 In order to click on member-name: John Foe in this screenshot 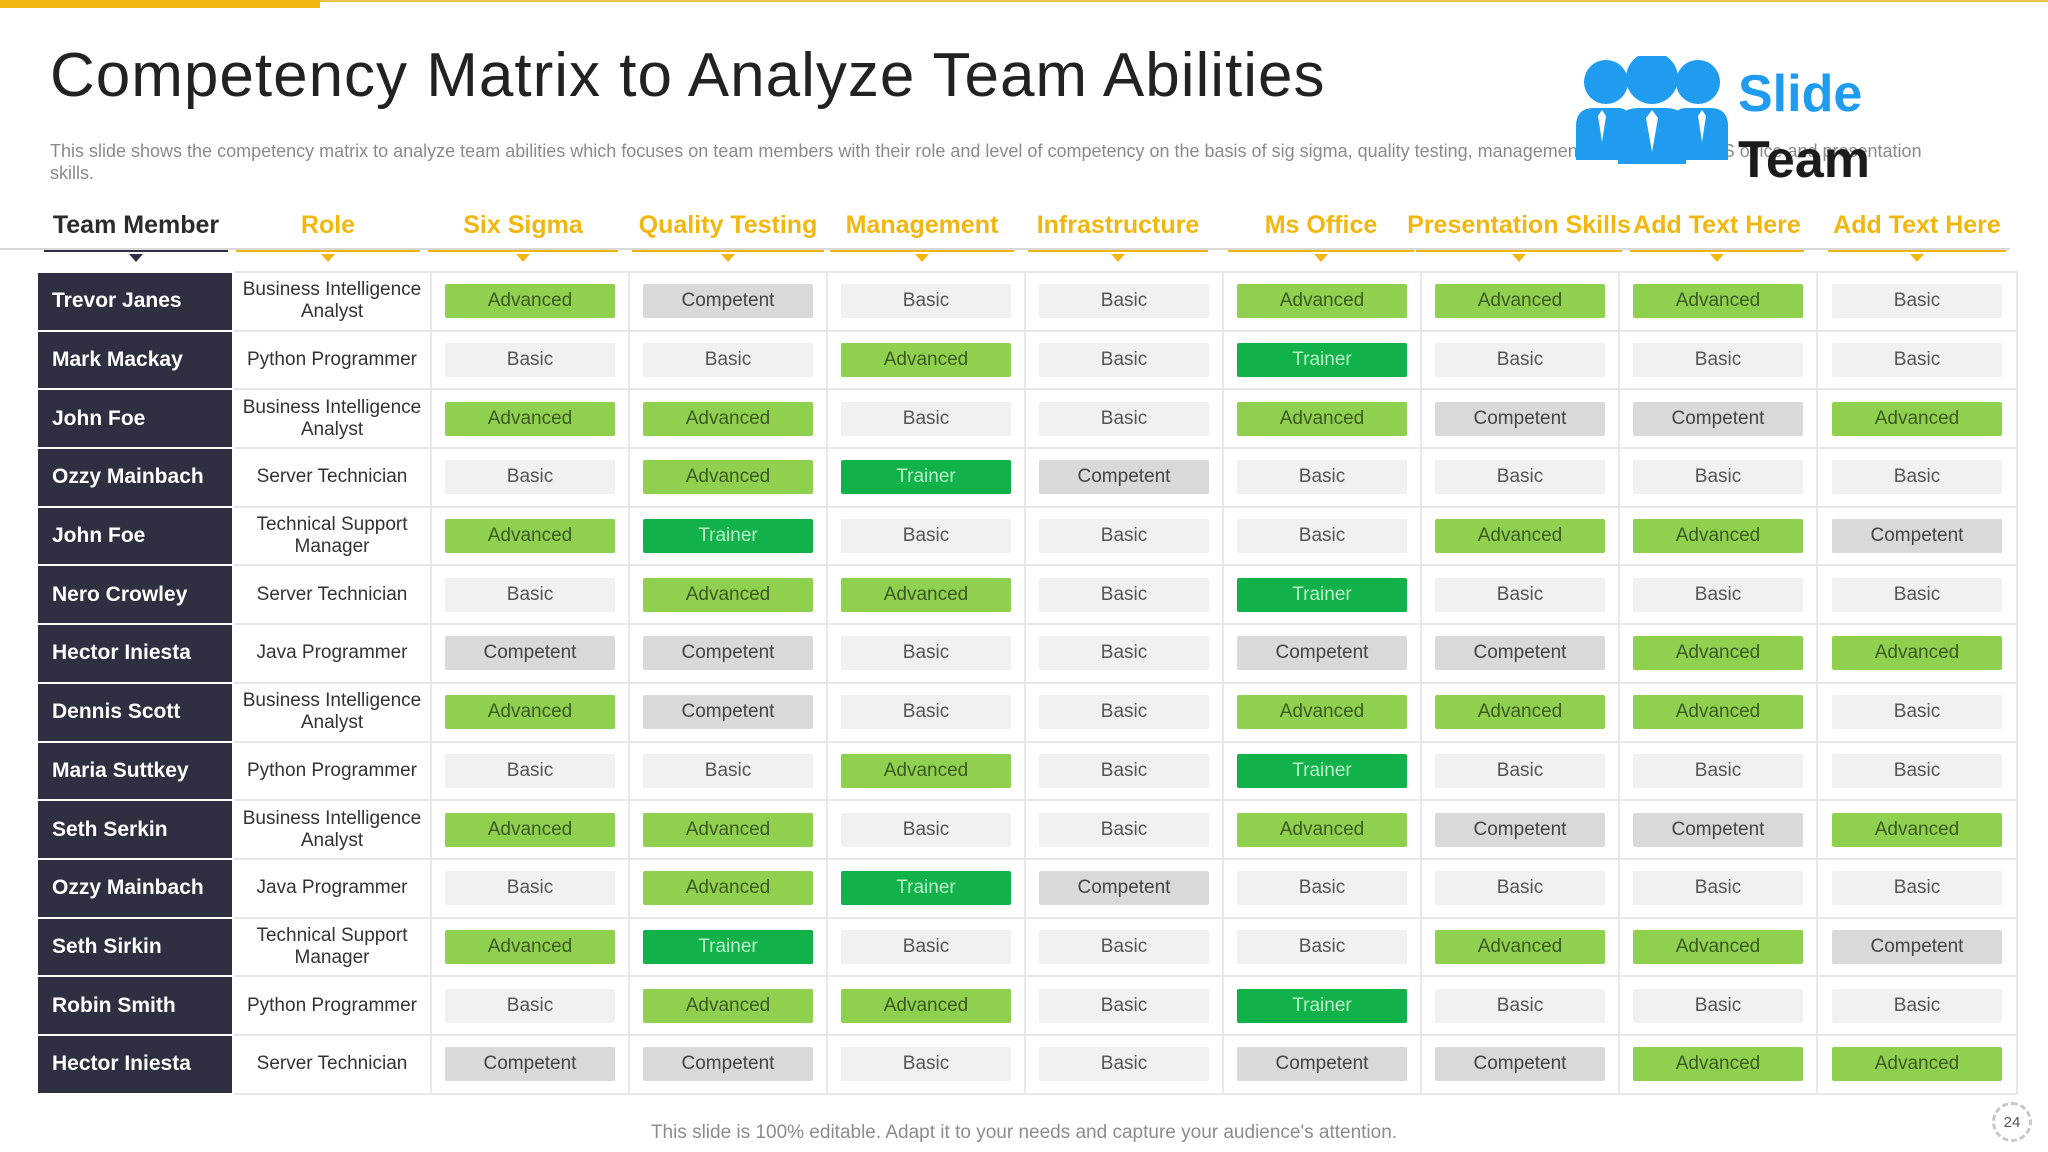, I will do `click(135, 419)`.